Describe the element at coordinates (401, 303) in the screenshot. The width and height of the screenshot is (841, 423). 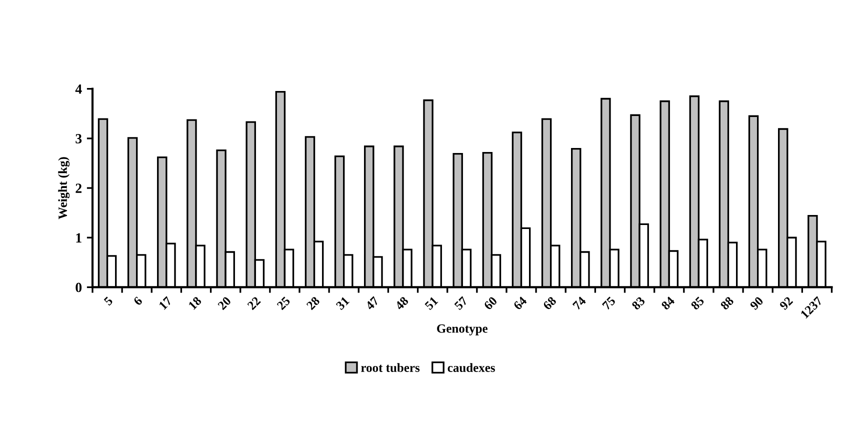
I see `x-tick-label: 48` at that location.